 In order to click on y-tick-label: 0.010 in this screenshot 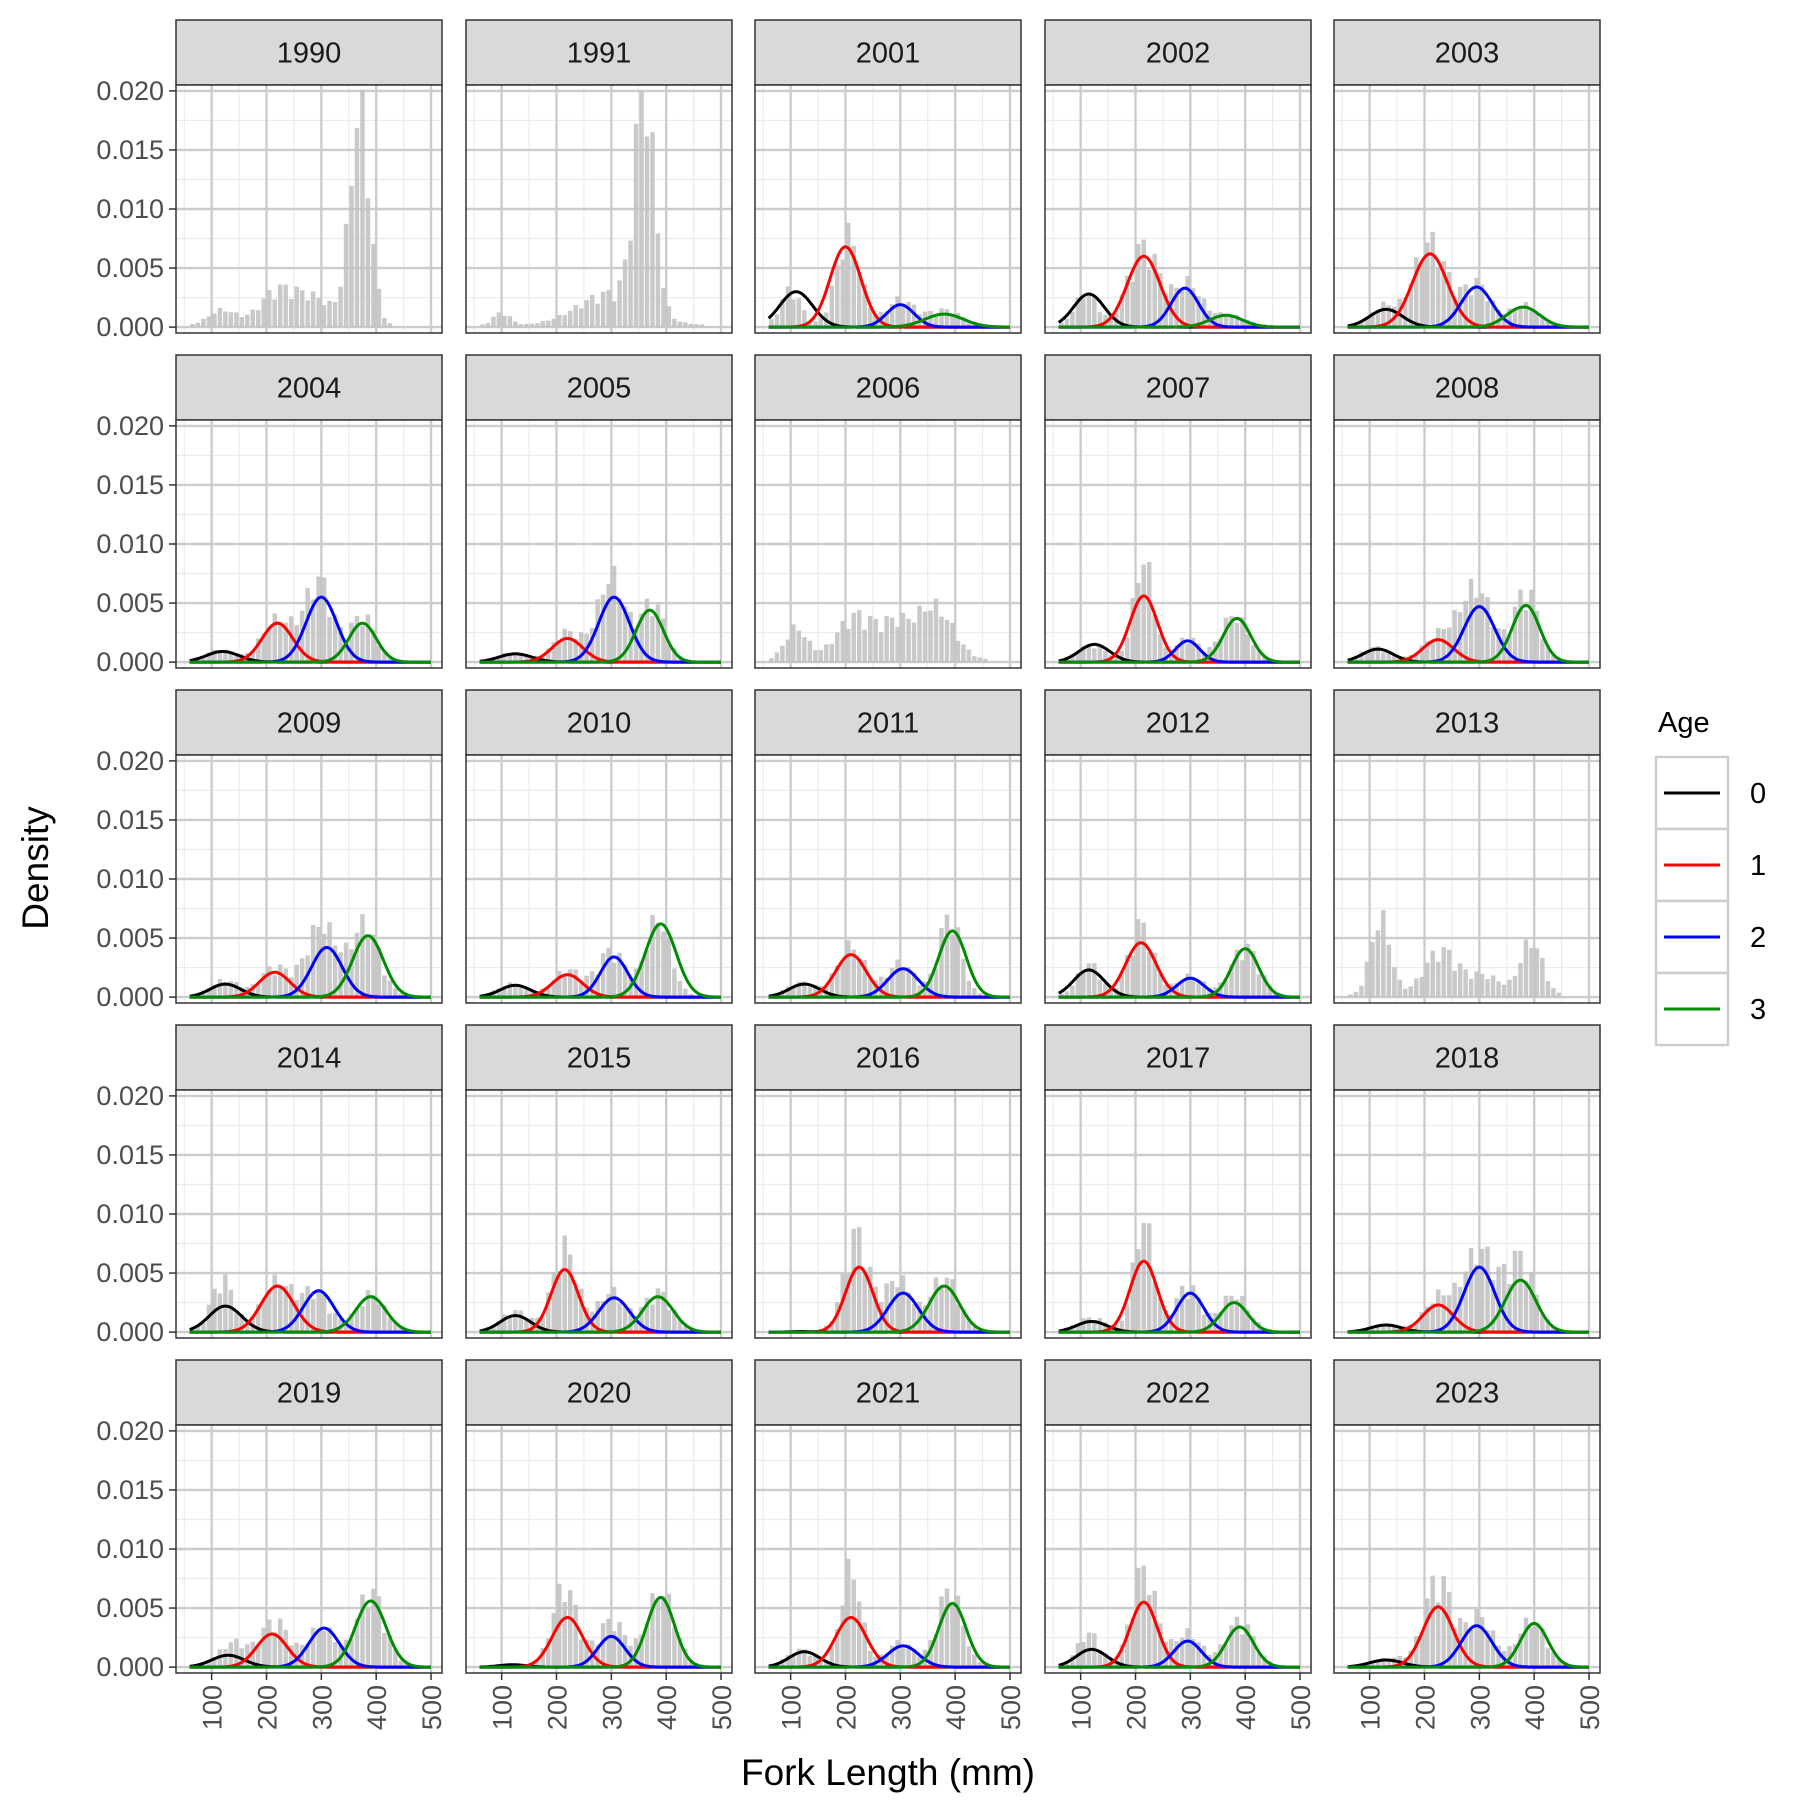, I will do `click(130, 544)`.